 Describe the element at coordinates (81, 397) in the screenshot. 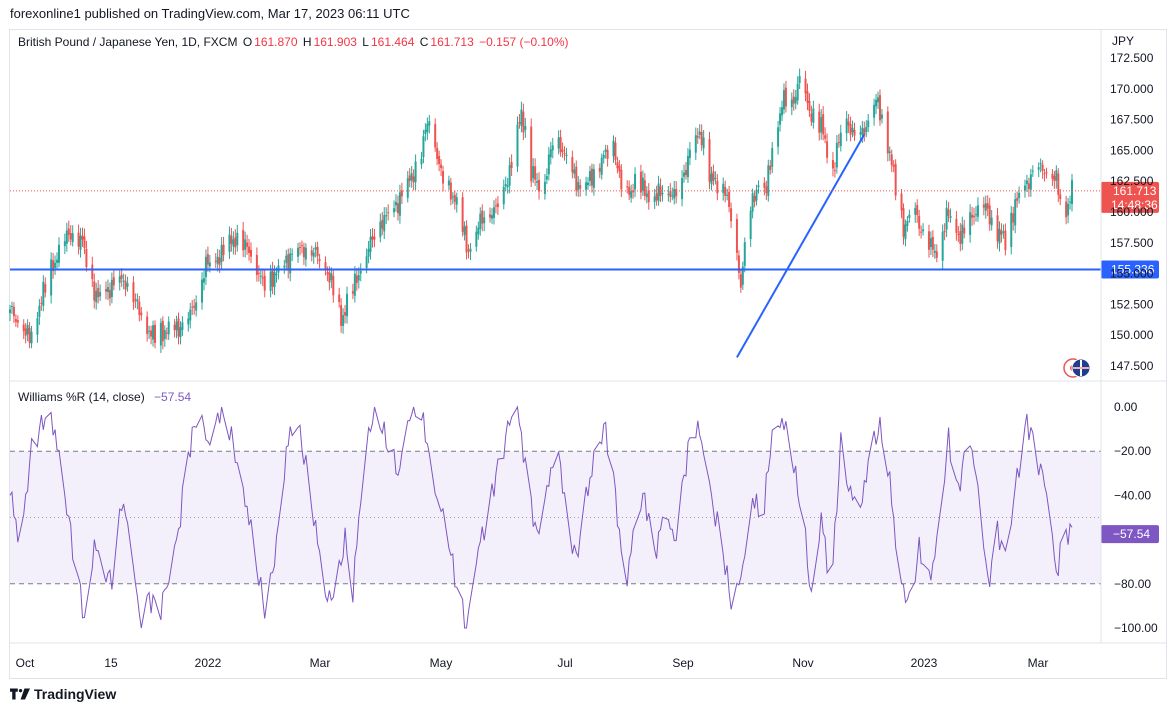

I see `indicator-title: Williams %R (14, close)` at that location.